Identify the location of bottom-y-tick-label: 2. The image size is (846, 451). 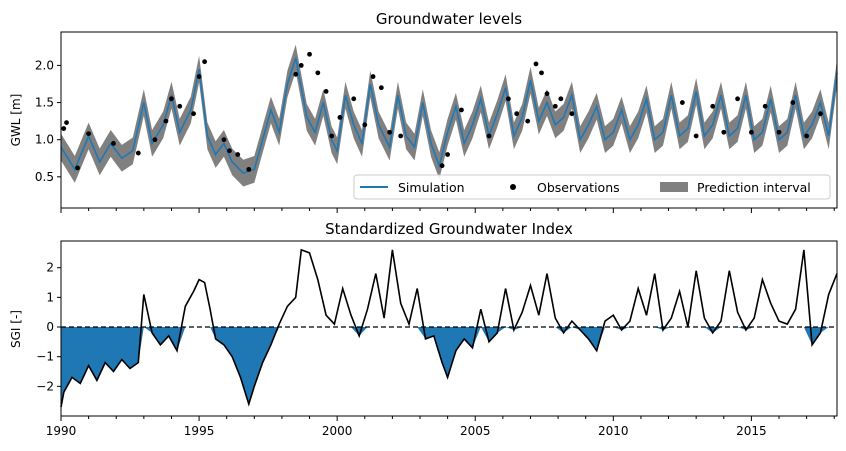
(50, 268).